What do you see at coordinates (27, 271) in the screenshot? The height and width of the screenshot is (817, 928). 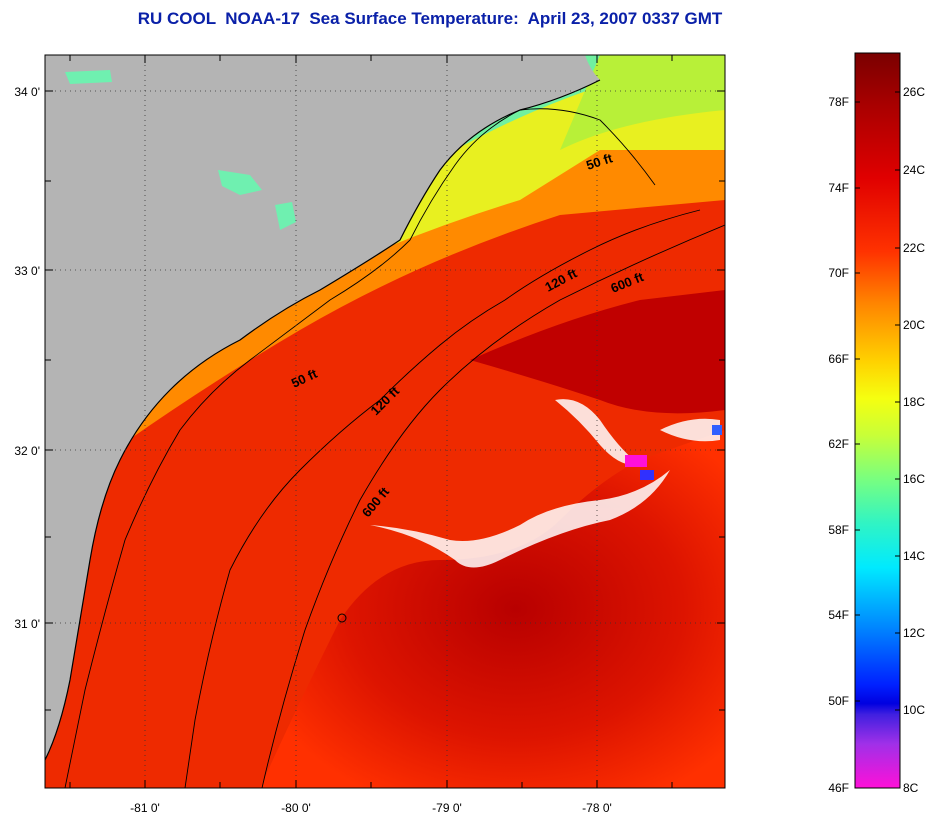 I see `latitude-label: 33 0'` at bounding box center [27, 271].